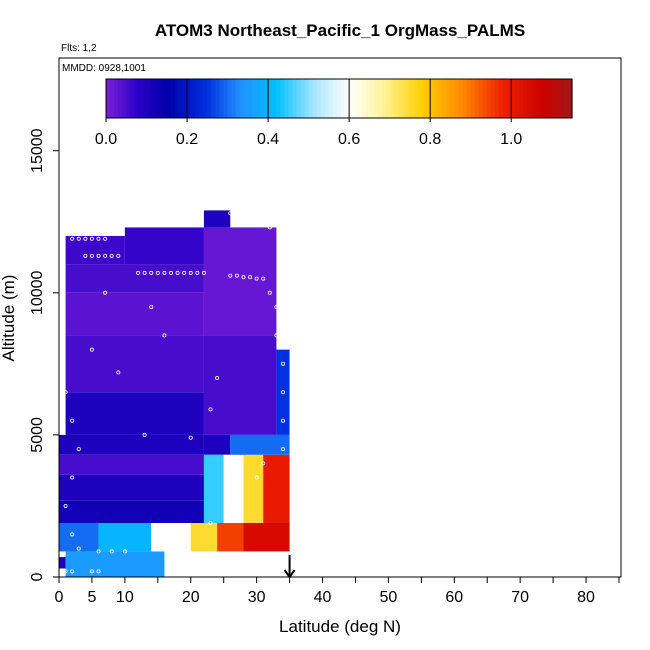 The image size is (650, 650). Describe the element at coordinates (389, 597) in the screenshot. I see `x-tick-label: 50` at that location.